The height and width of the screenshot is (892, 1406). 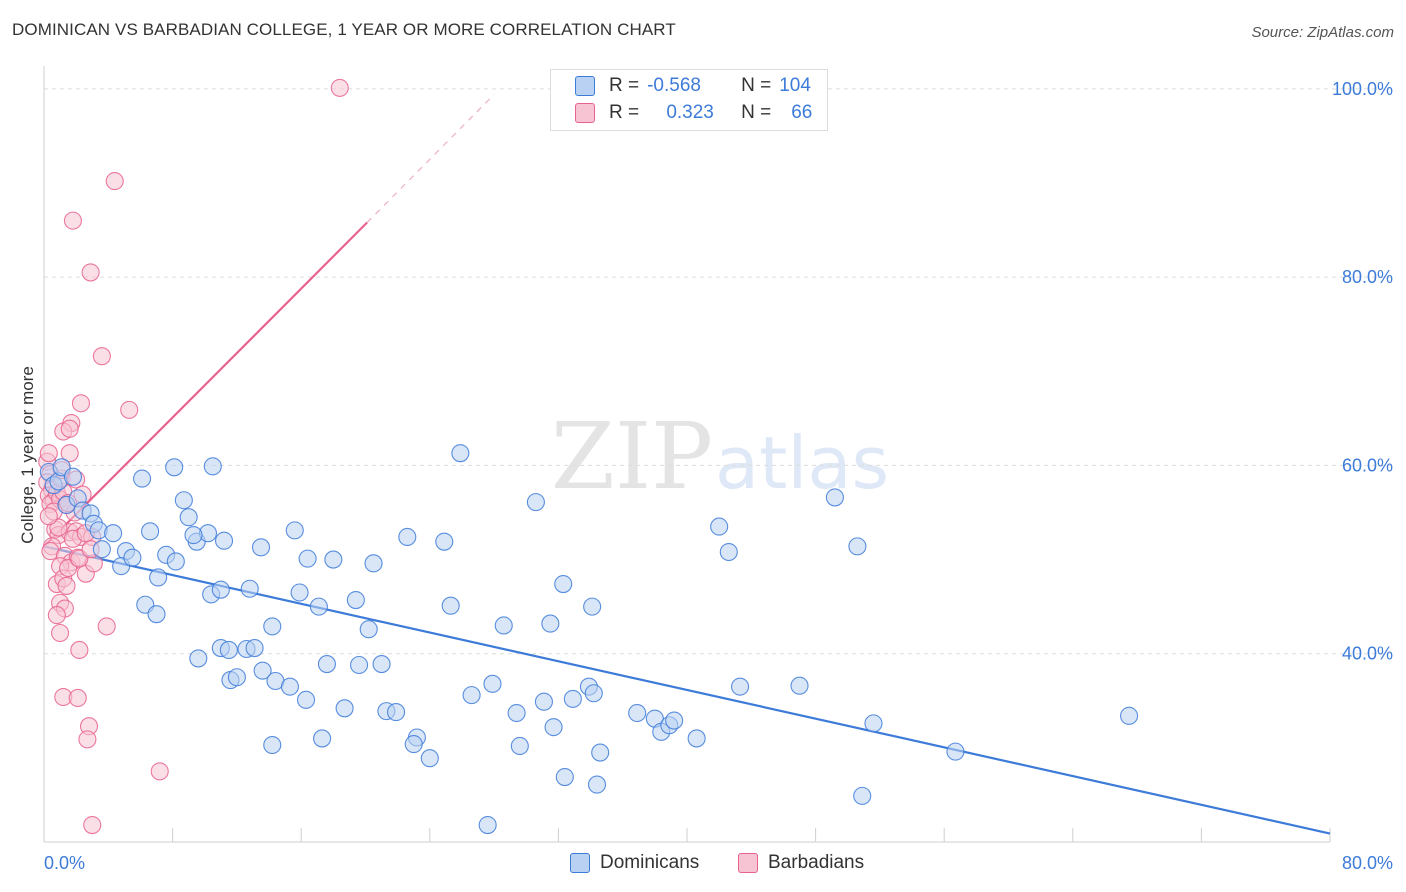 I want to click on legend-label-dominicans: Dominicans, so click(x=650, y=862).